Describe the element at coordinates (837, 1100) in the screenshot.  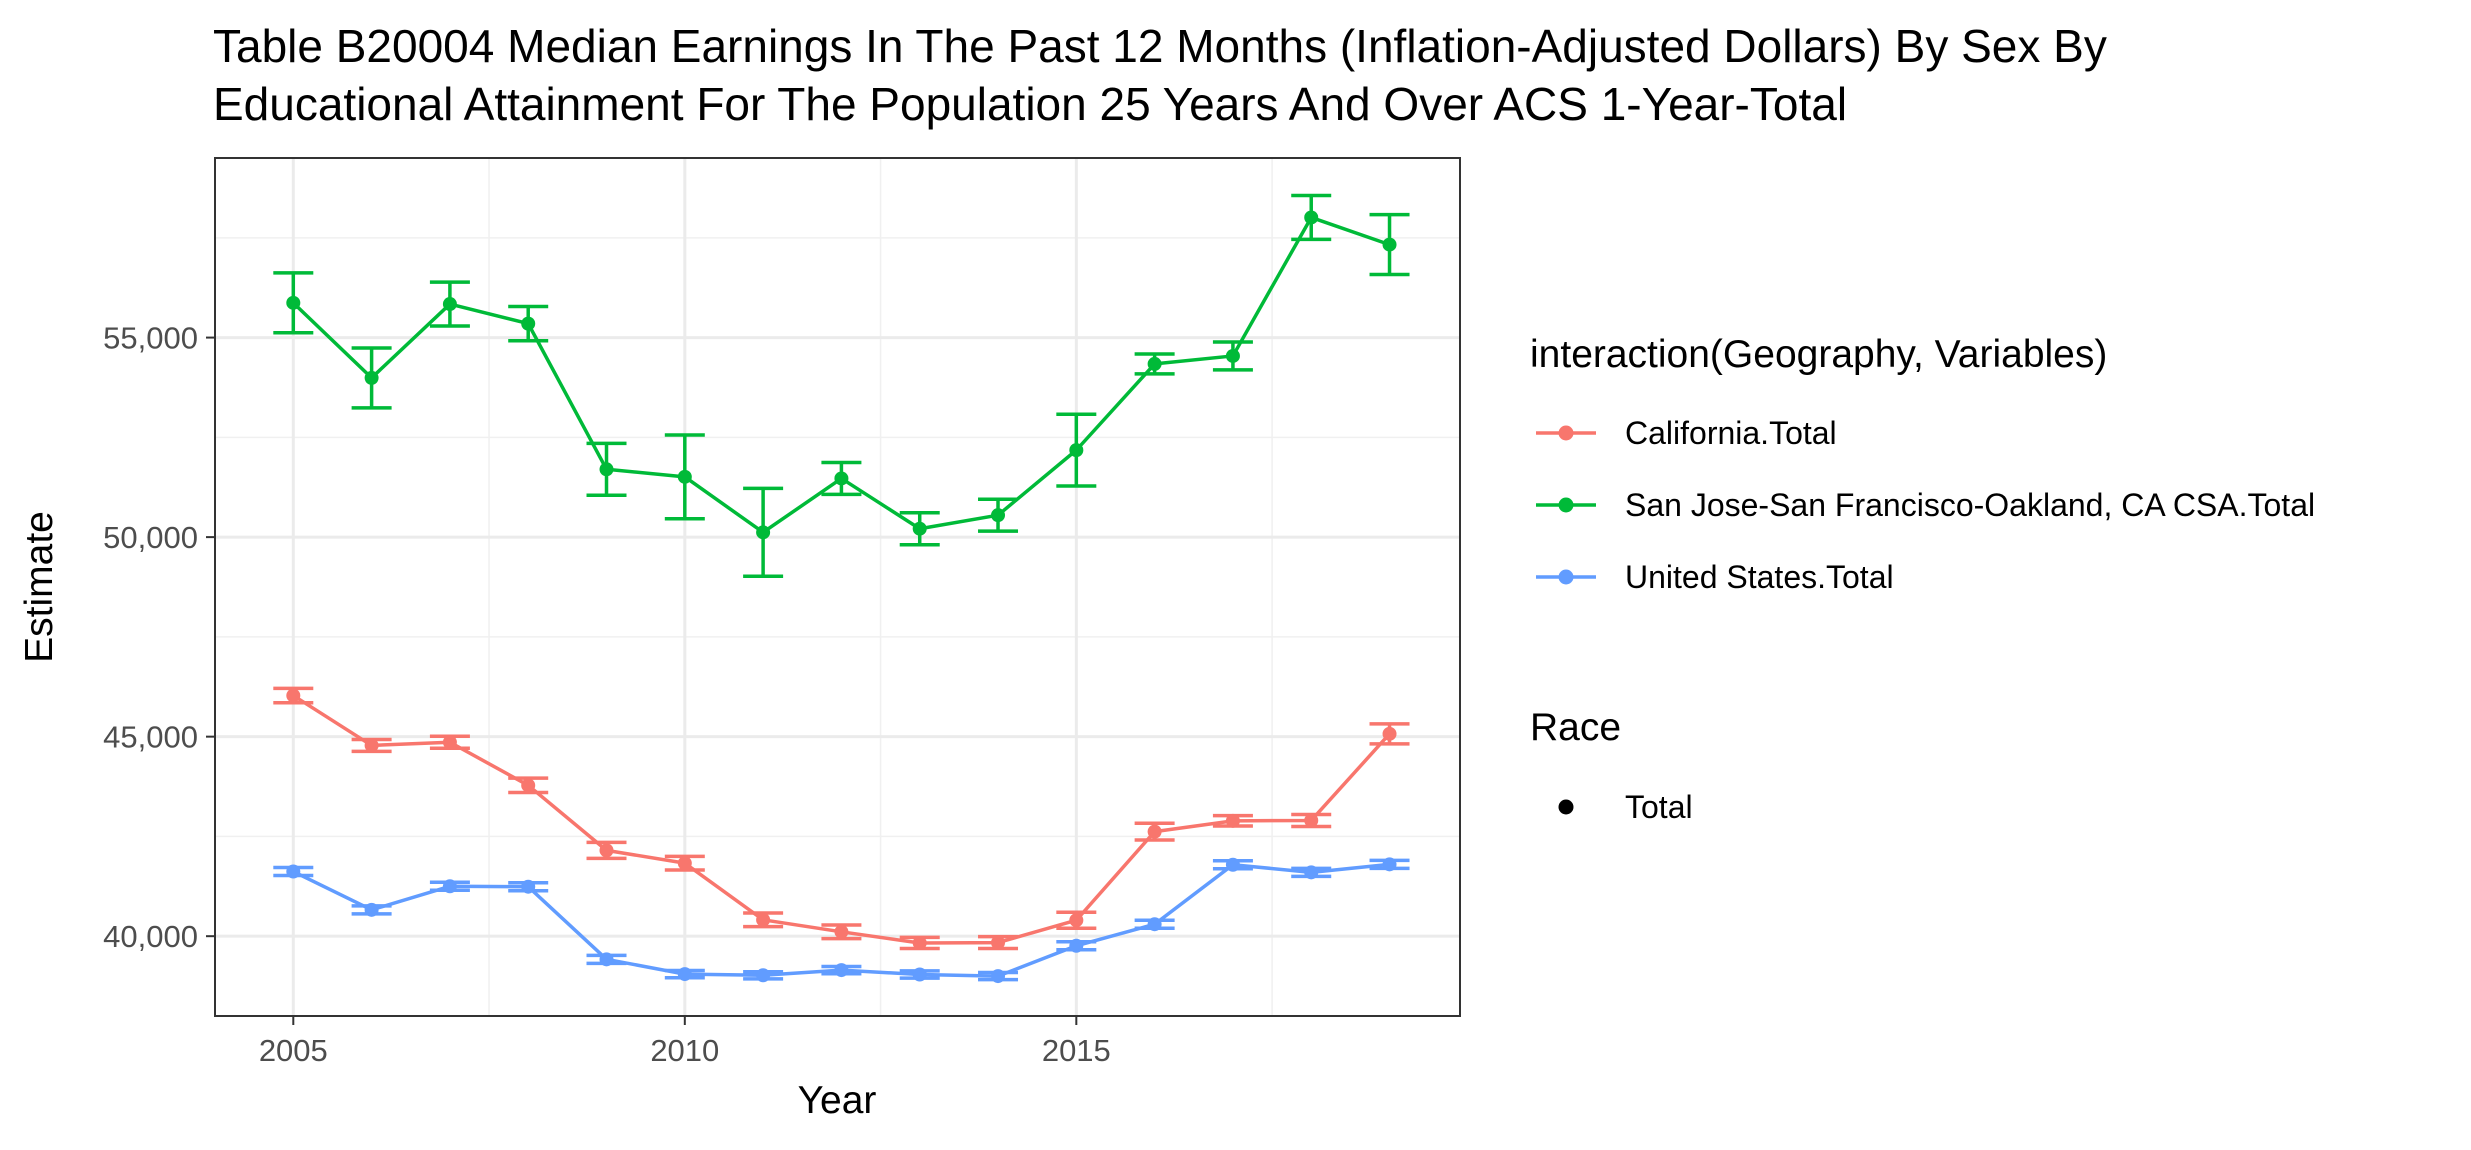
I see `x-axis-title: Year` at that location.